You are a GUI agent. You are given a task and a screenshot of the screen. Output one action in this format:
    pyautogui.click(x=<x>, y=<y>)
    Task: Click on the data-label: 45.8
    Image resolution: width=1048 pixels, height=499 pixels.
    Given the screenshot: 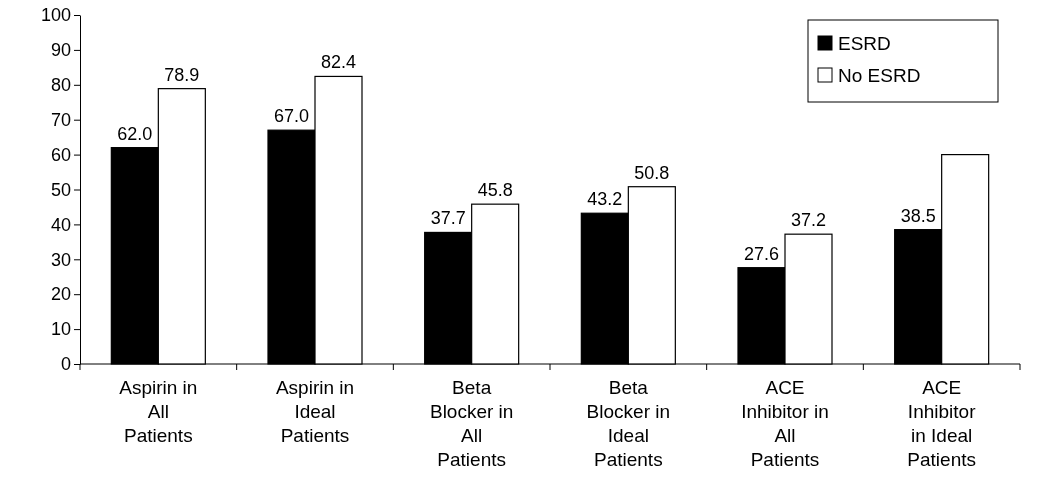 What is the action you would take?
    pyautogui.click(x=495, y=190)
    